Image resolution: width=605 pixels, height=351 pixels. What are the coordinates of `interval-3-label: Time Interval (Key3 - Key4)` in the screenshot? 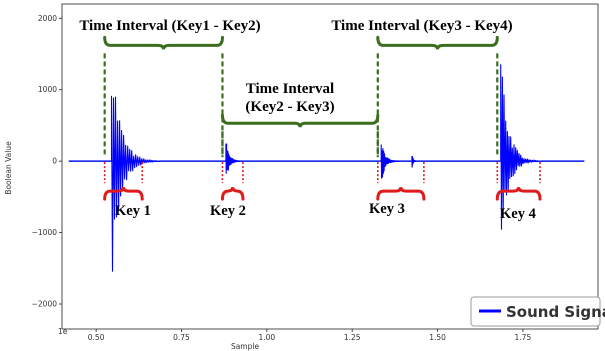 It's located at (421, 26).